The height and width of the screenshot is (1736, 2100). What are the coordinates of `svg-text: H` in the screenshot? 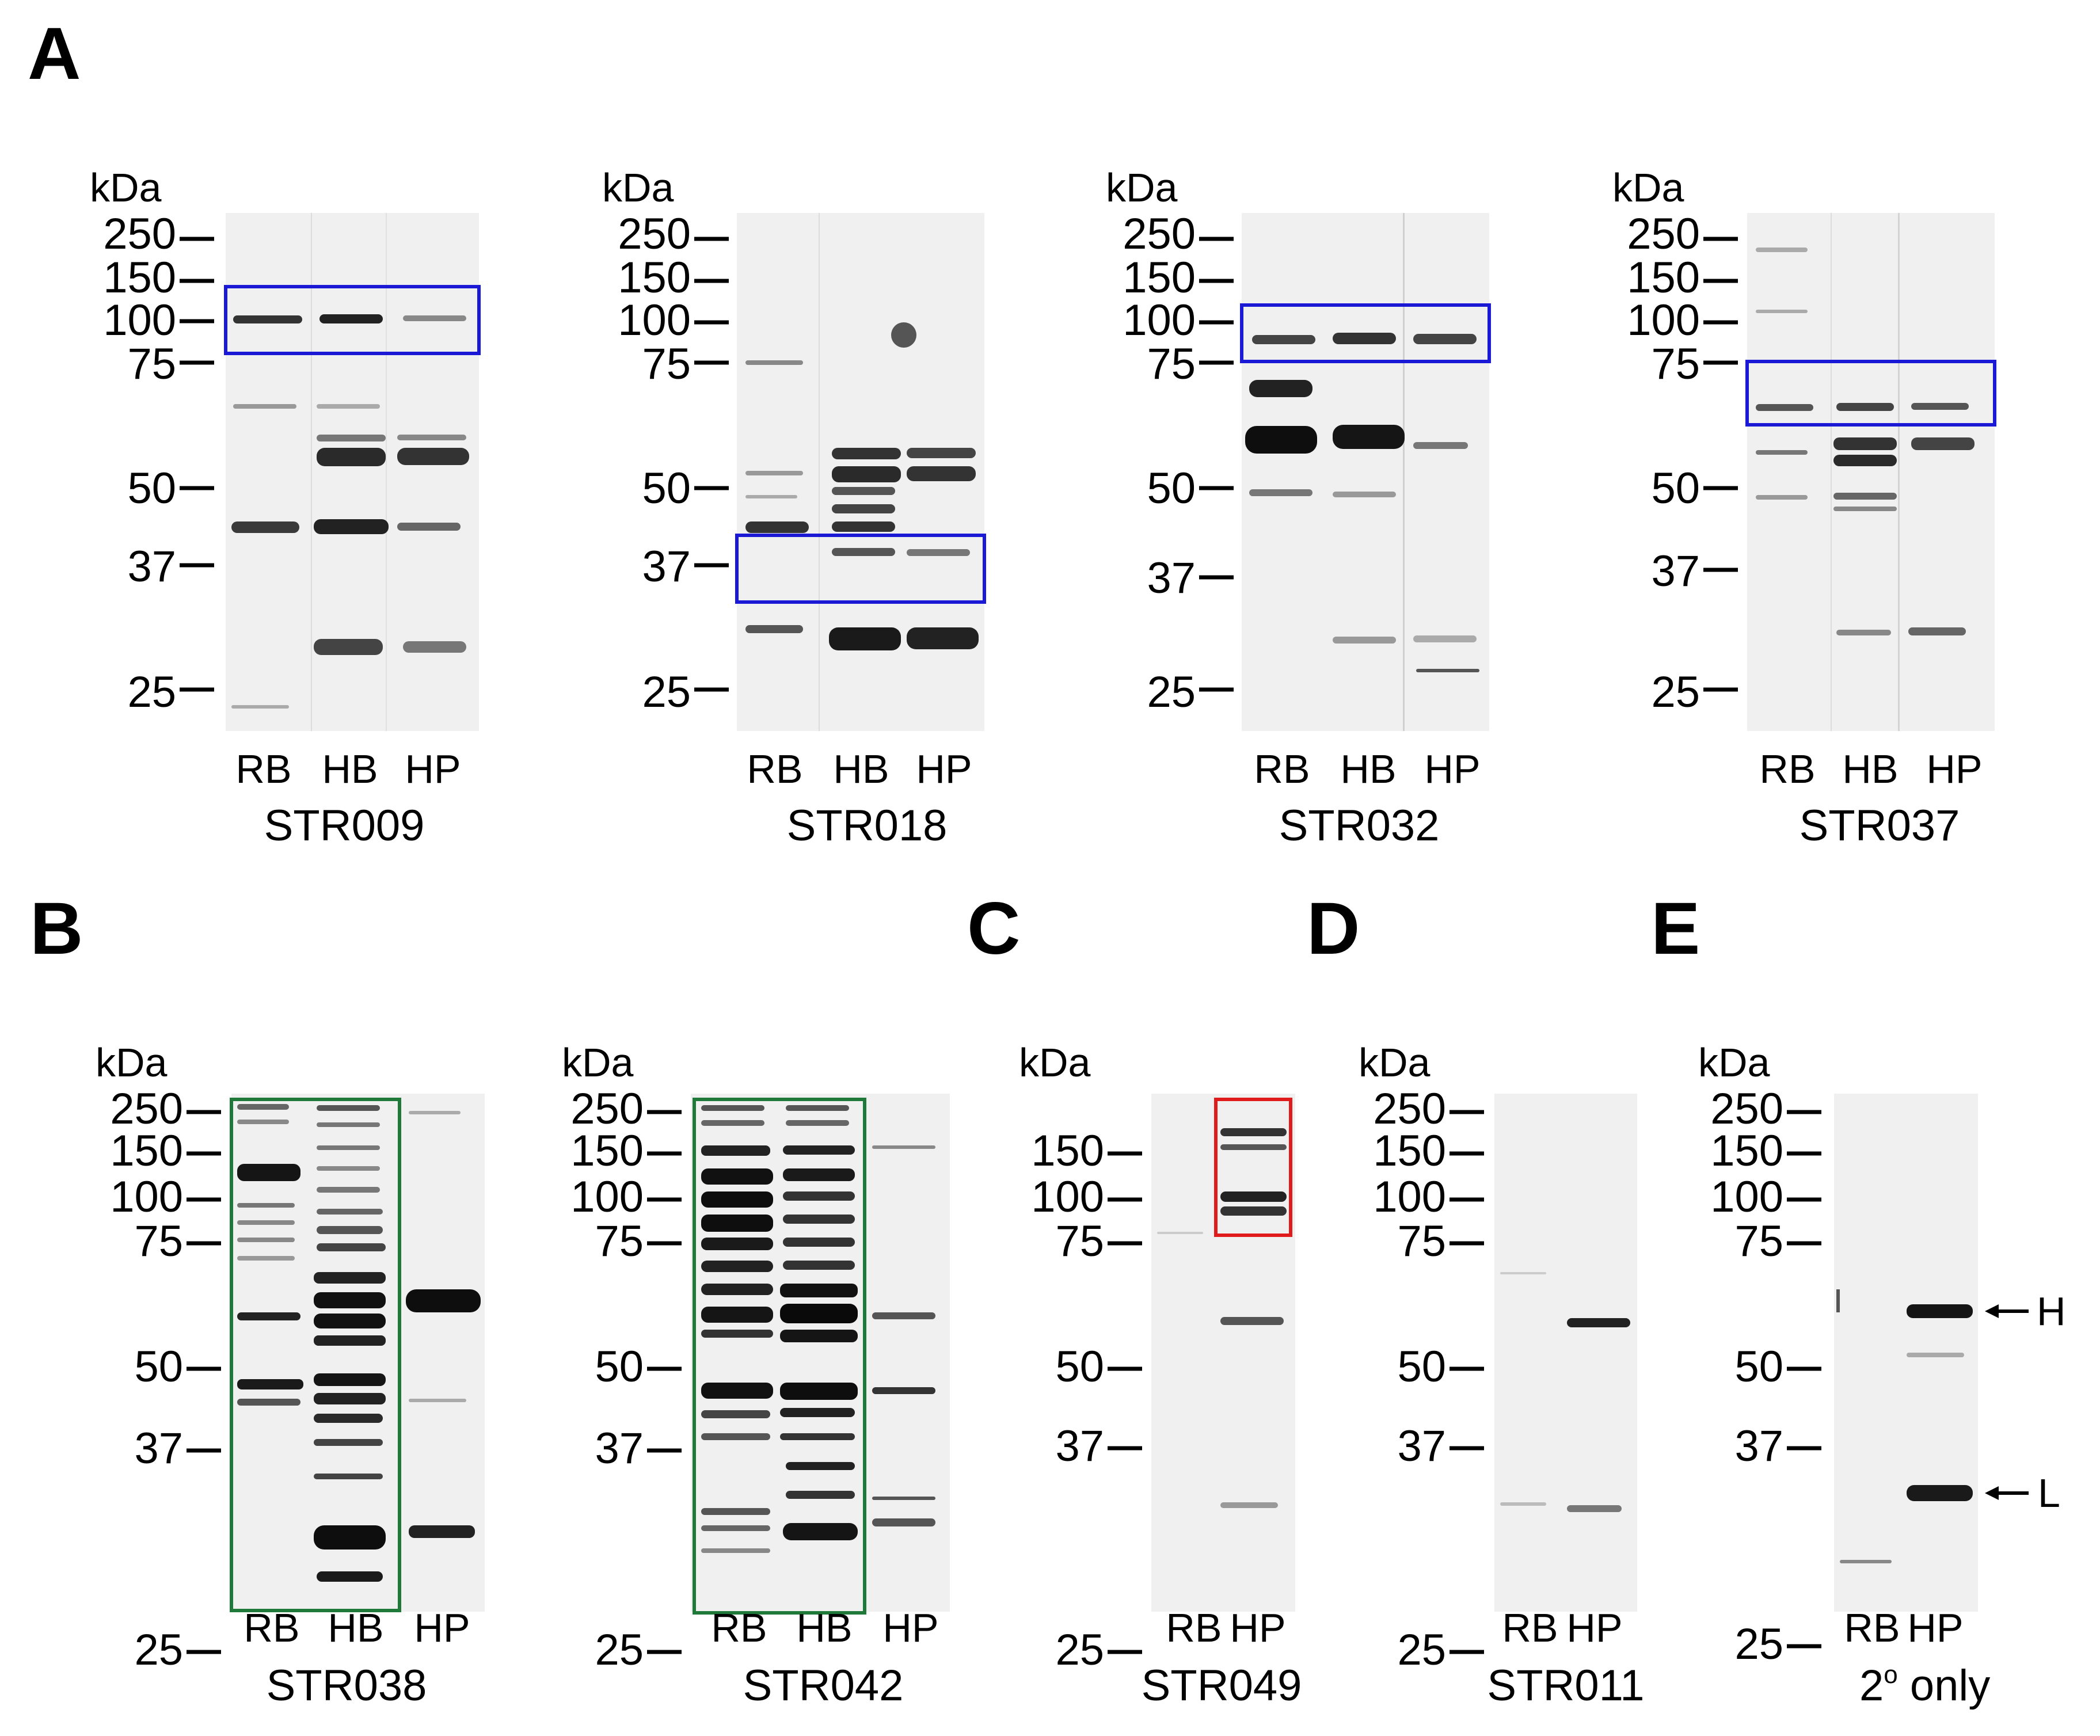 It's located at (2051, 1311).